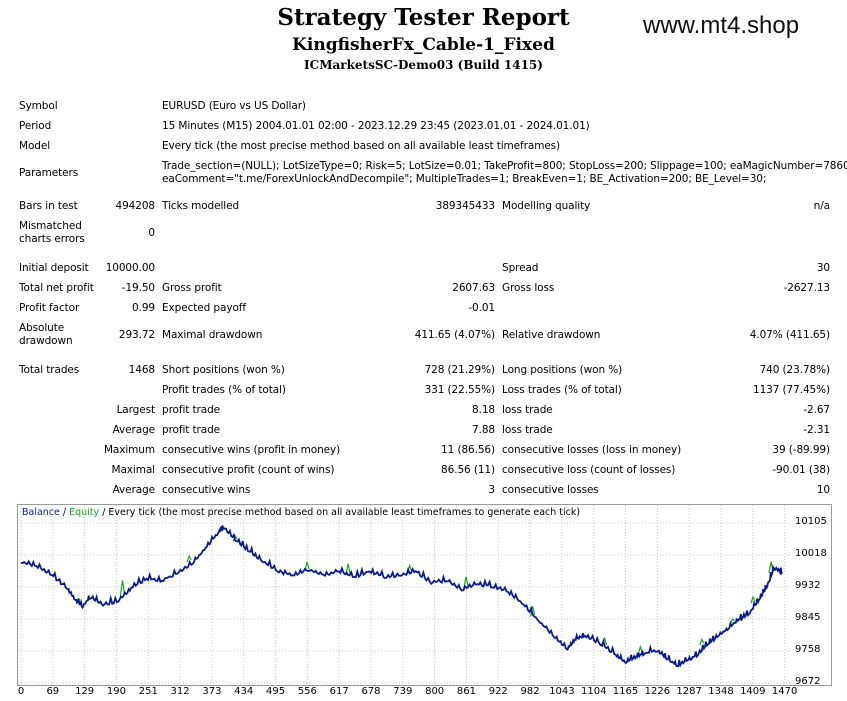 Image resolution: width=847 pixels, height=701 pixels. Describe the element at coordinates (129, 450) in the screenshot. I see `maximum-label: Maximum` at that location.